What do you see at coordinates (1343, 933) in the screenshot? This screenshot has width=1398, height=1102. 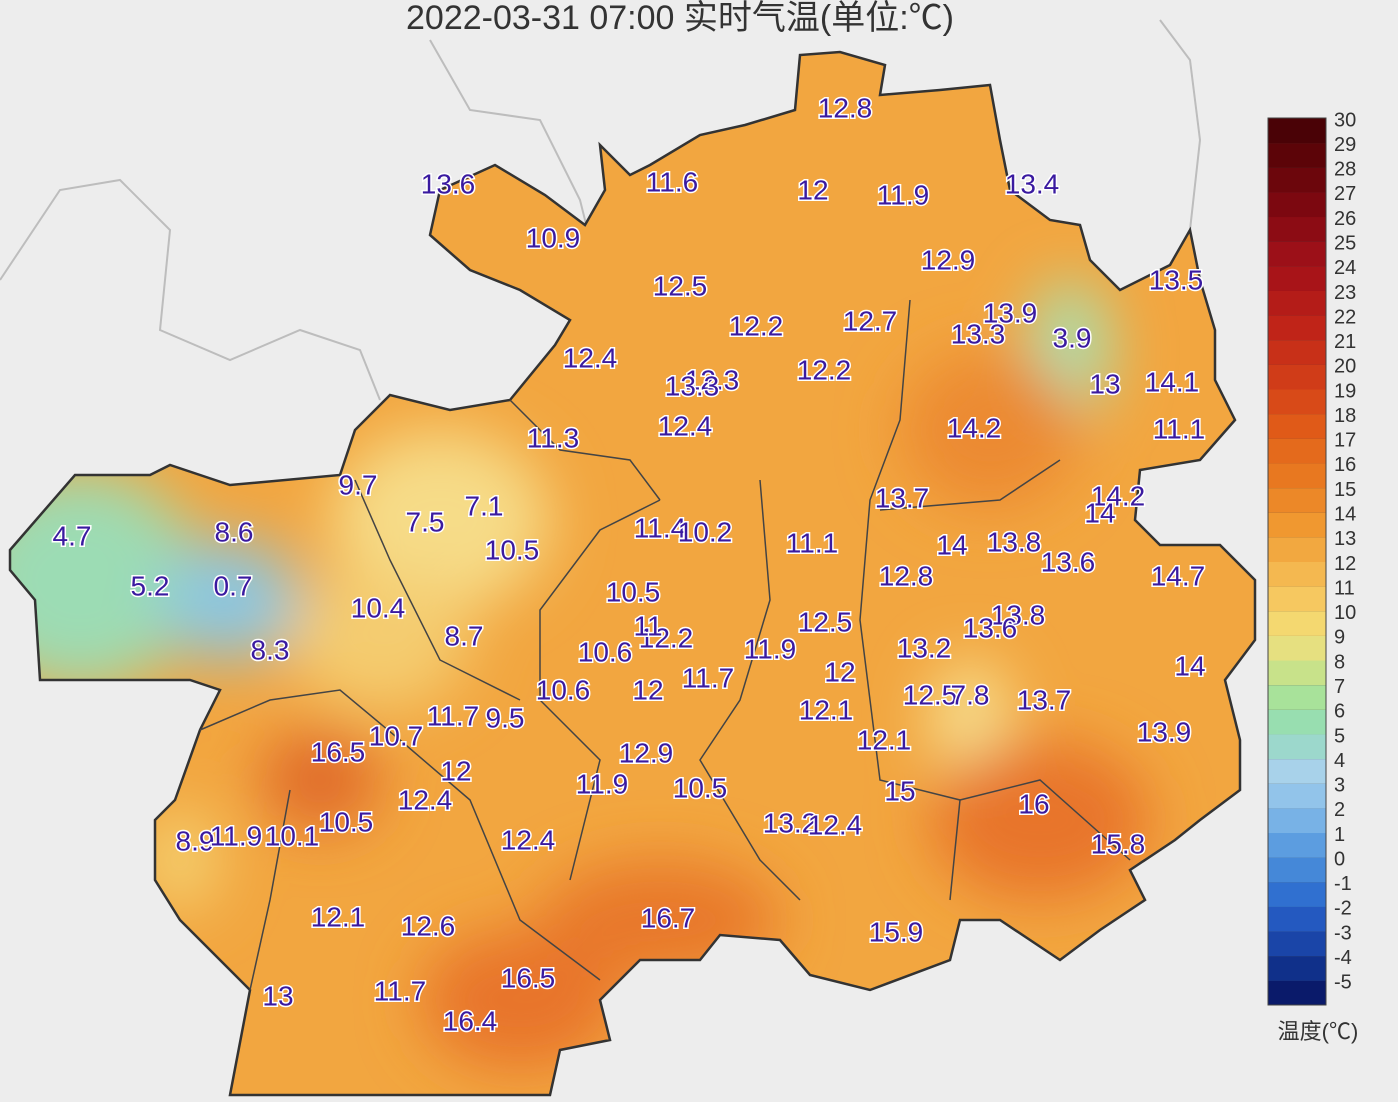 I see `colorbar-tick-label: -3` at bounding box center [1343, 933].